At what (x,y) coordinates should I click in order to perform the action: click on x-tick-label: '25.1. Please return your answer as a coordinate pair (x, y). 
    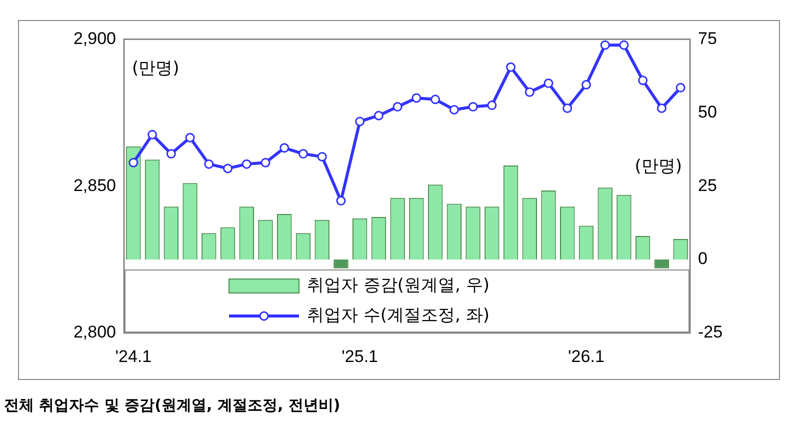
    Looking at the image, I should click on (360, 356).